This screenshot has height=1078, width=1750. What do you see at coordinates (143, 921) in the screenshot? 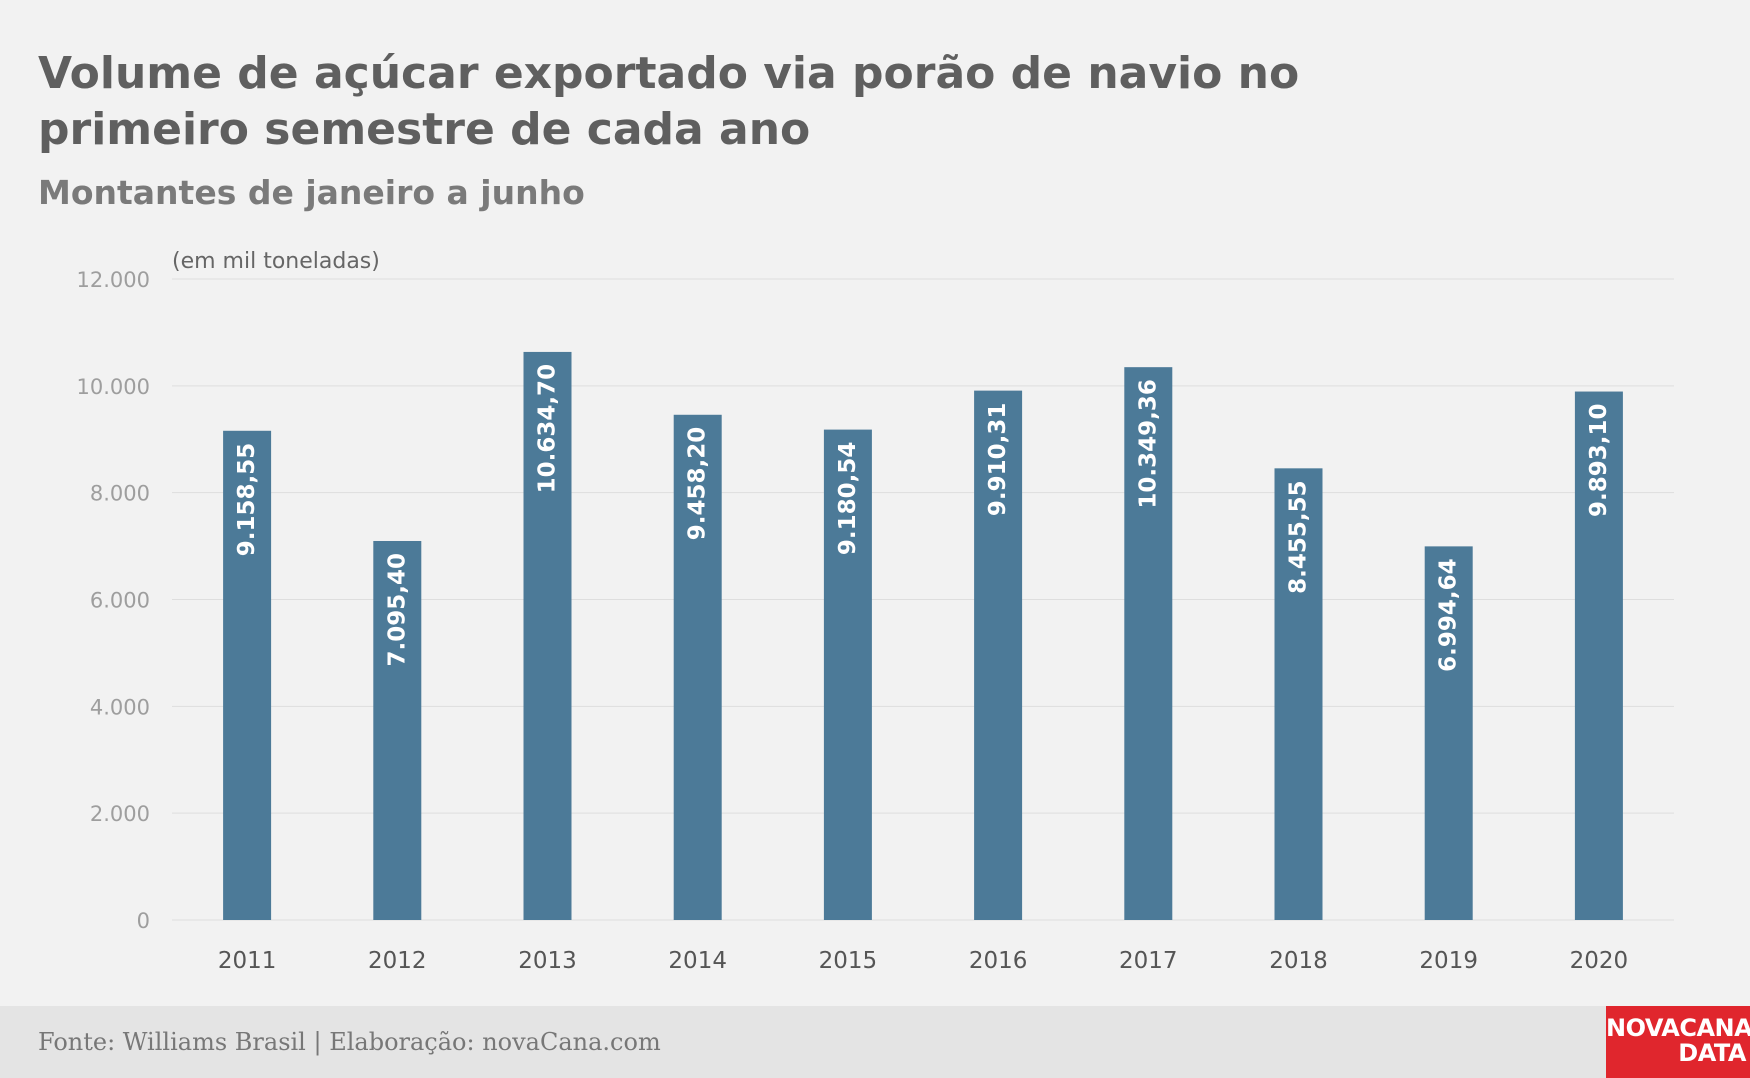
I see `y-tick-label: 0` at bounding box center [143, 921].